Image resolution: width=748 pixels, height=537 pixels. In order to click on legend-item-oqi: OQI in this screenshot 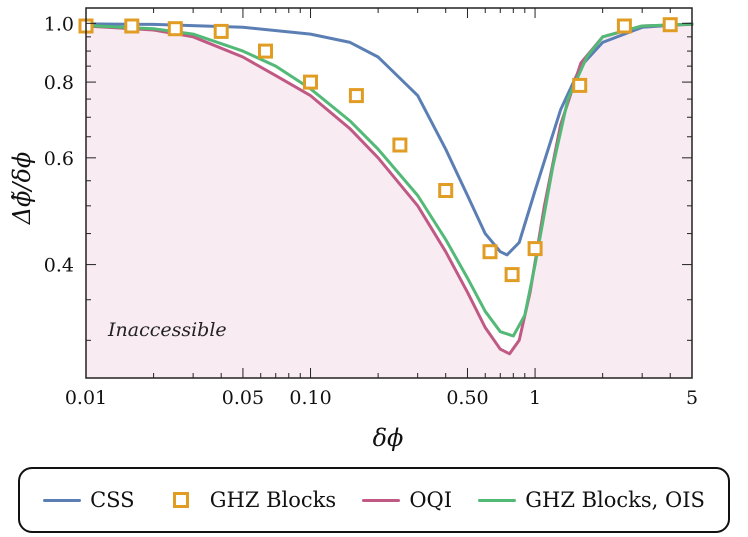, I will do `click(407, 500)`.